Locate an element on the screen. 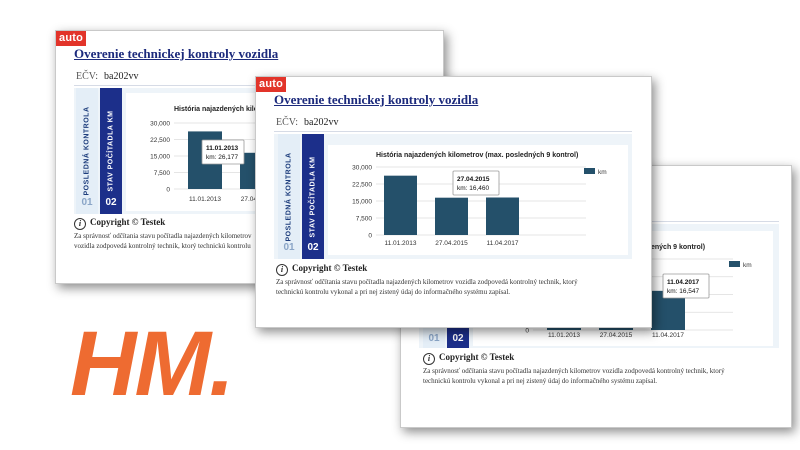 This screenshot has width=800, height=450. tooltip-value: km: 16,547 is located at coordinates (683, 291).